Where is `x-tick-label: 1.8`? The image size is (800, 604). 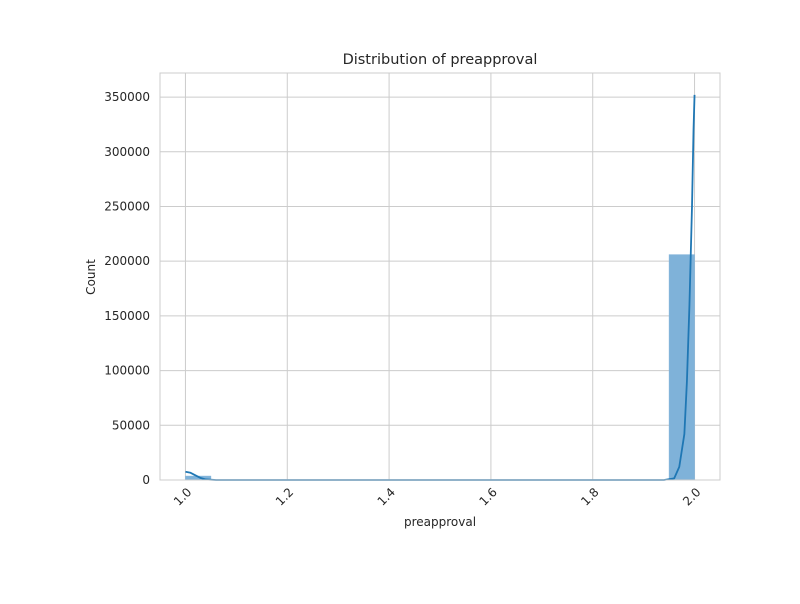 x-tick-label: 1.8 is located at coordinates (589, 496).